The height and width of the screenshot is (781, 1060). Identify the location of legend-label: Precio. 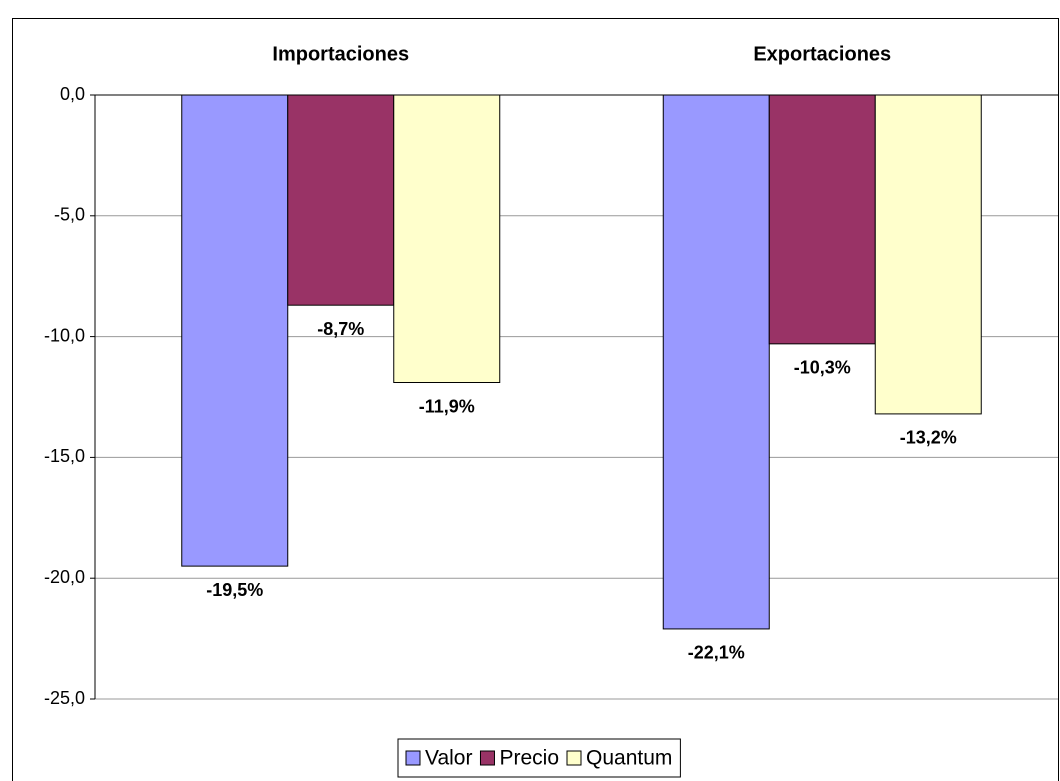
(529, 758).